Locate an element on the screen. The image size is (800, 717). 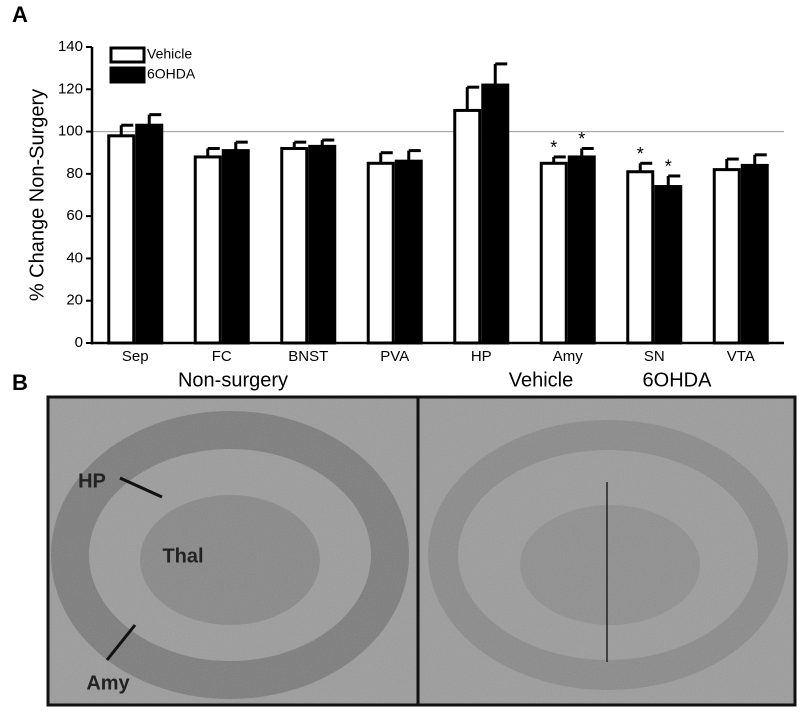
y-tick-label: 0 is located at coordinates (79, 342).